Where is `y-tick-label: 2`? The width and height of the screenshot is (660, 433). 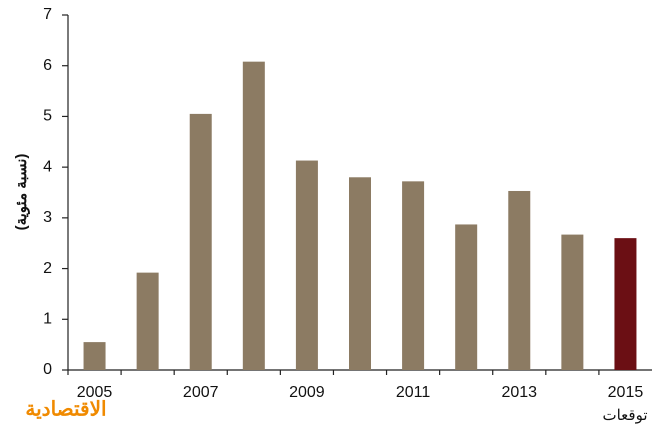
y-tick-label: 2 is located at coordinates (47, 268).